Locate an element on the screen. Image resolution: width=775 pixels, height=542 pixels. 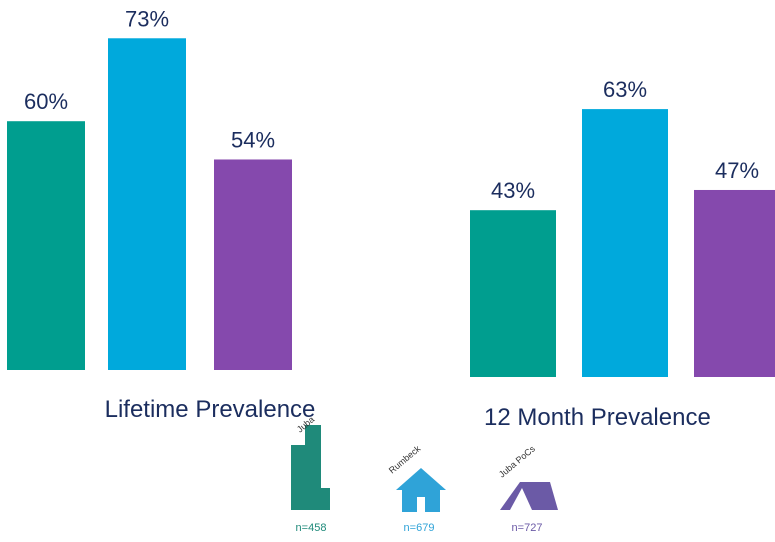
legend-name: Juba PoCs is located at coordinates (517, 461).